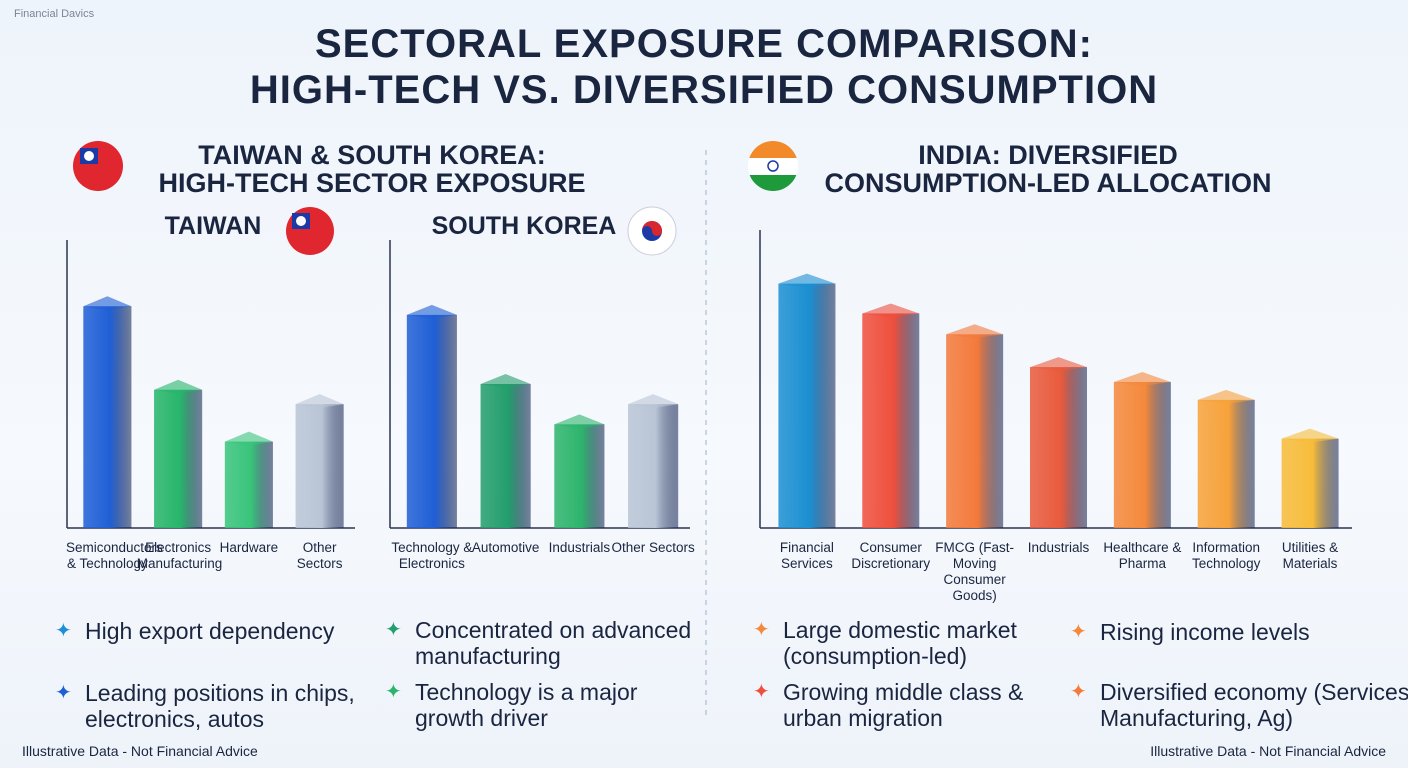  What do you see at coordinates (652, 231) in the screenshot?
I see `flag-korea` at bounding box center [652, 231].